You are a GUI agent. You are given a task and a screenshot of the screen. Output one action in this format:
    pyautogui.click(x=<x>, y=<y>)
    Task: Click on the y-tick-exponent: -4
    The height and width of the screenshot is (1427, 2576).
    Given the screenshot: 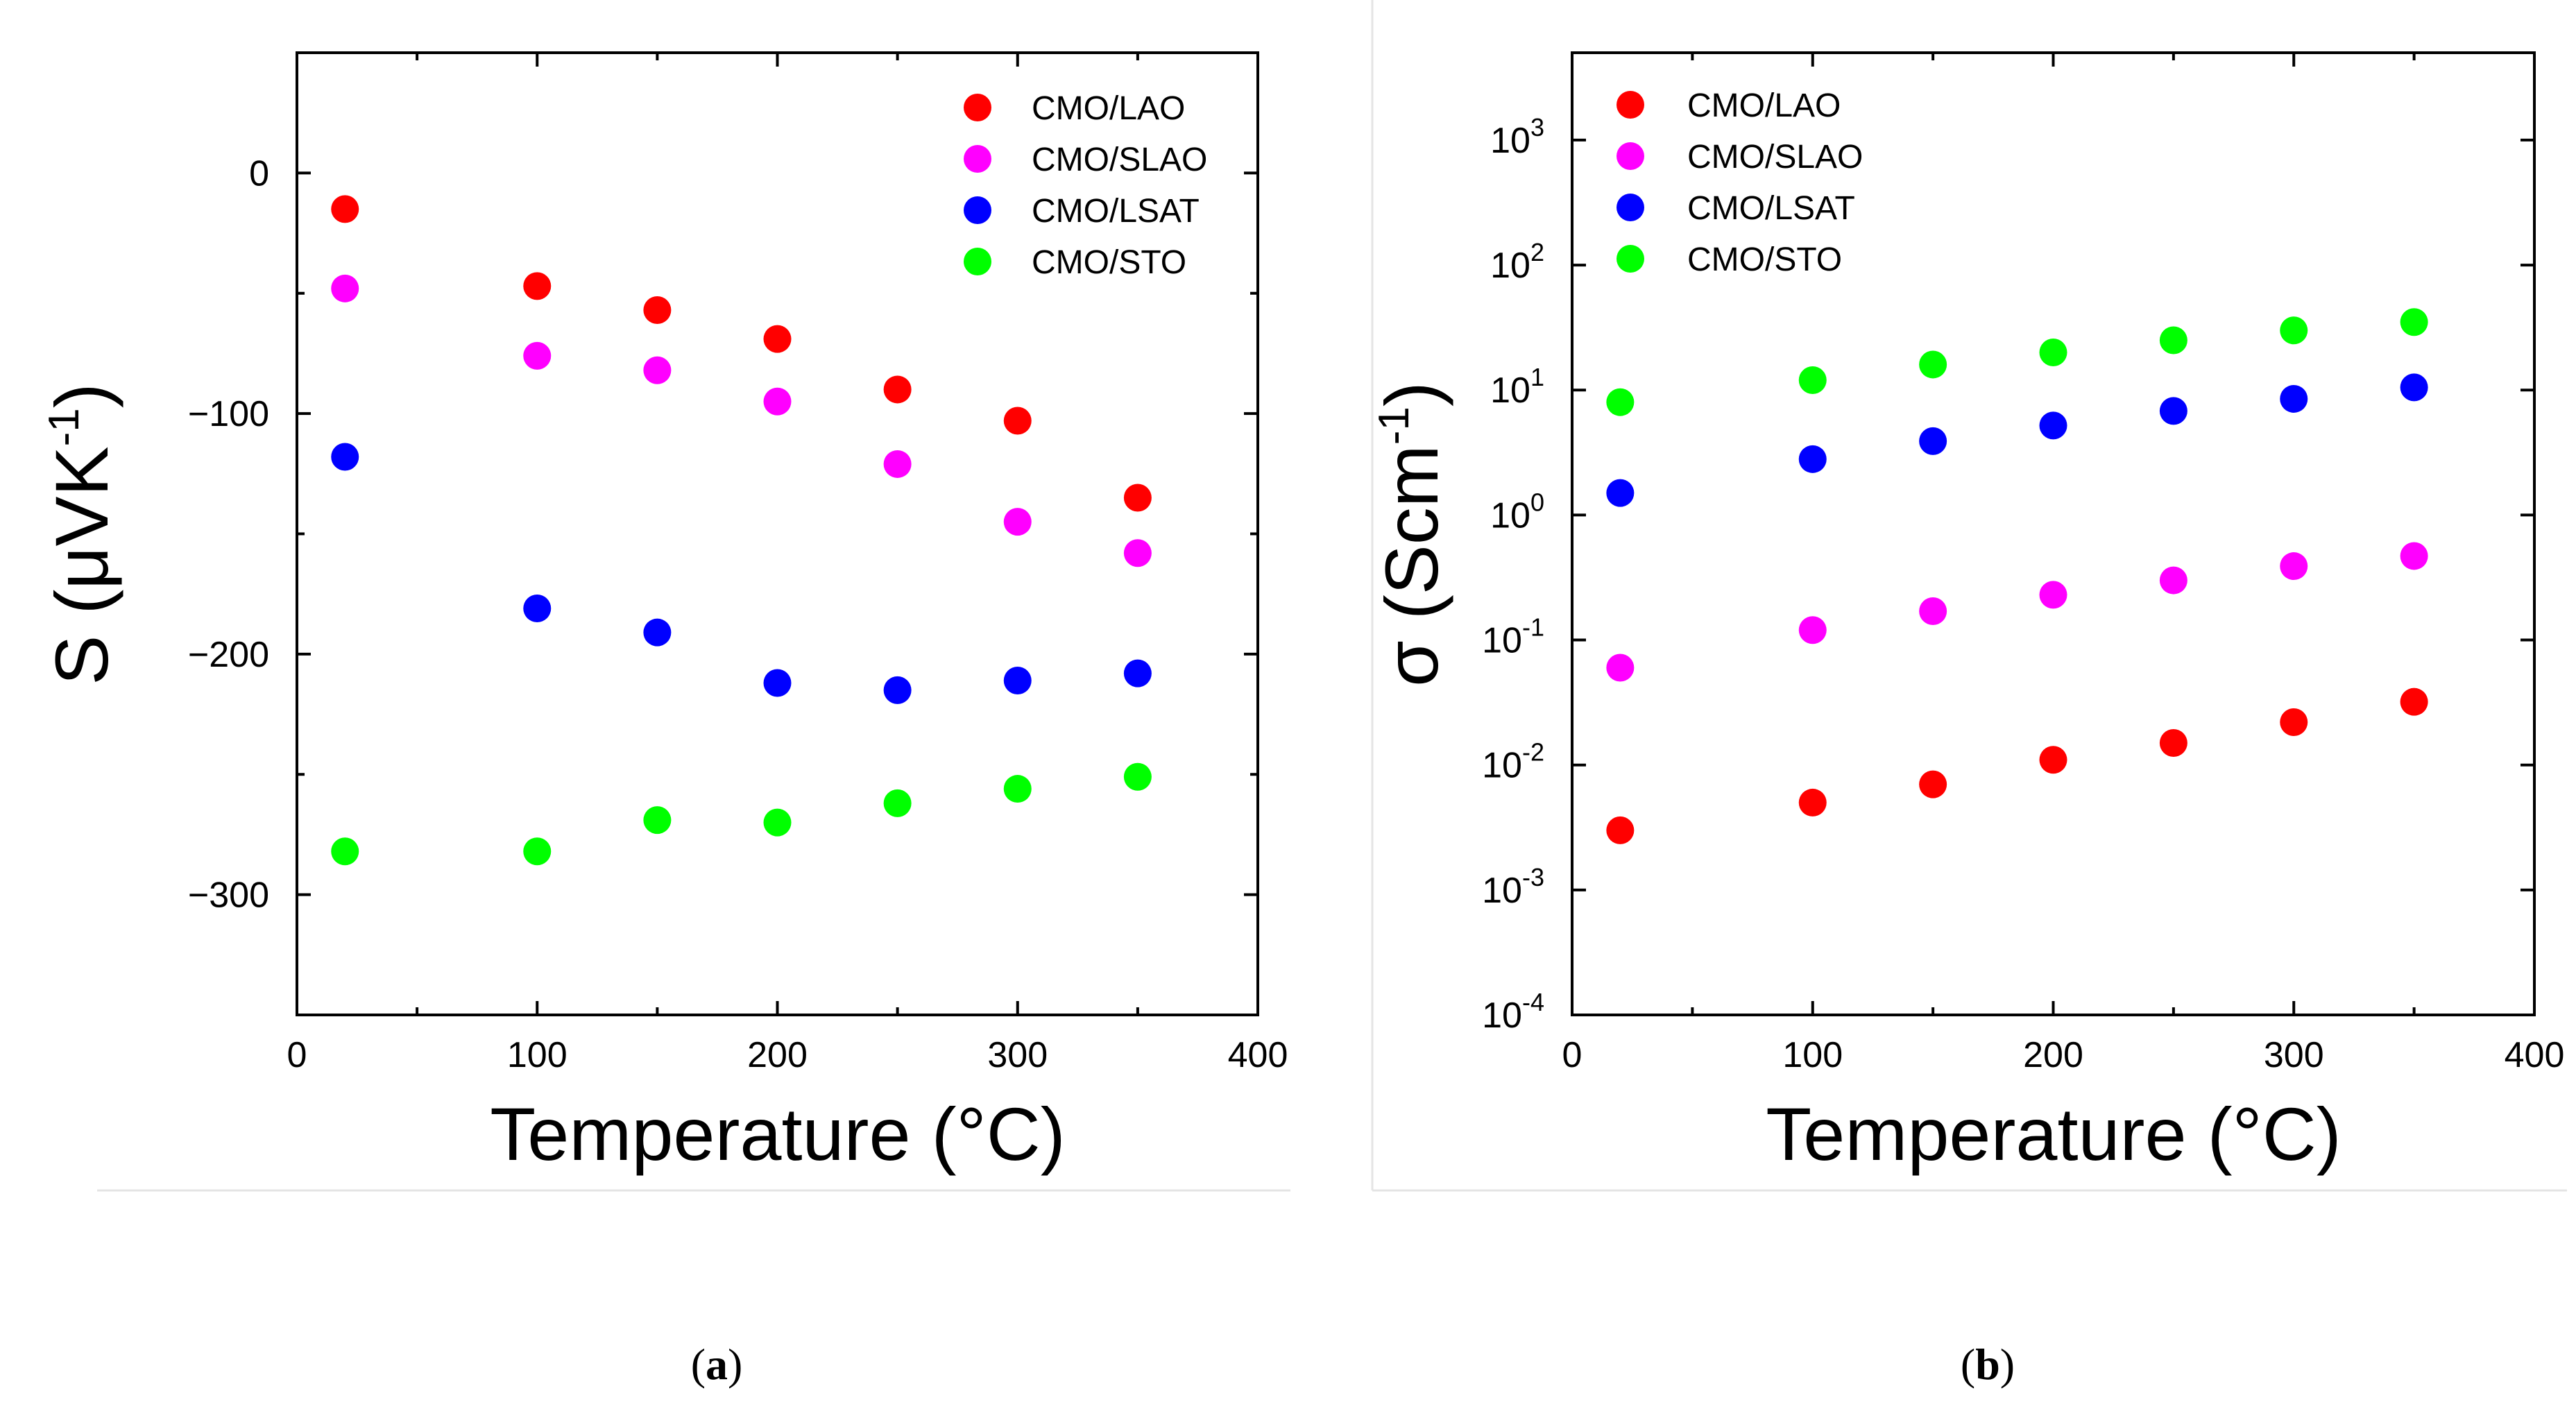 What is the action you would take?
    pyautogui.click(x=1533, y=1002)
    